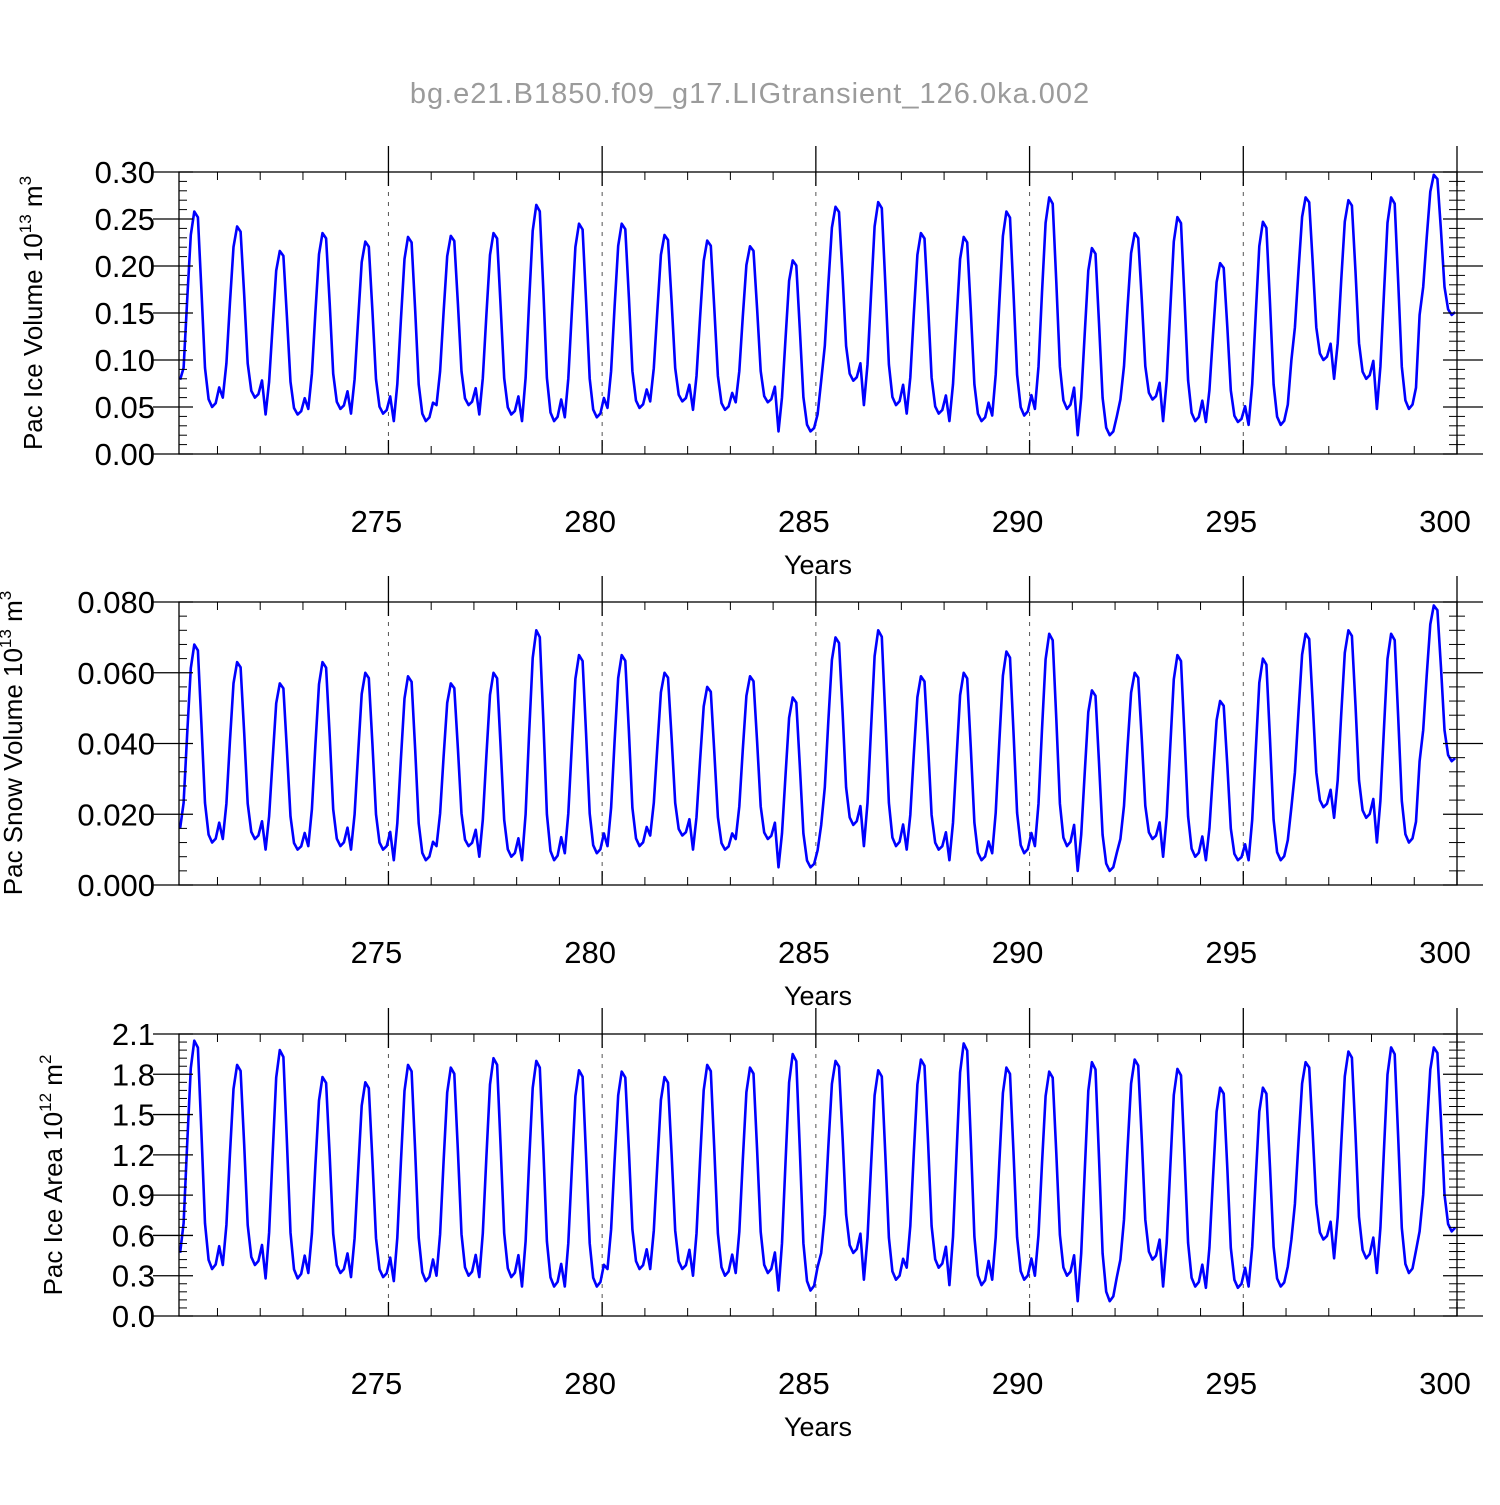  What do you see at coordinates (133, 1276) in the screenshot?
I see `y-tick-label: 0.3` at bounding box center [133, 1276].